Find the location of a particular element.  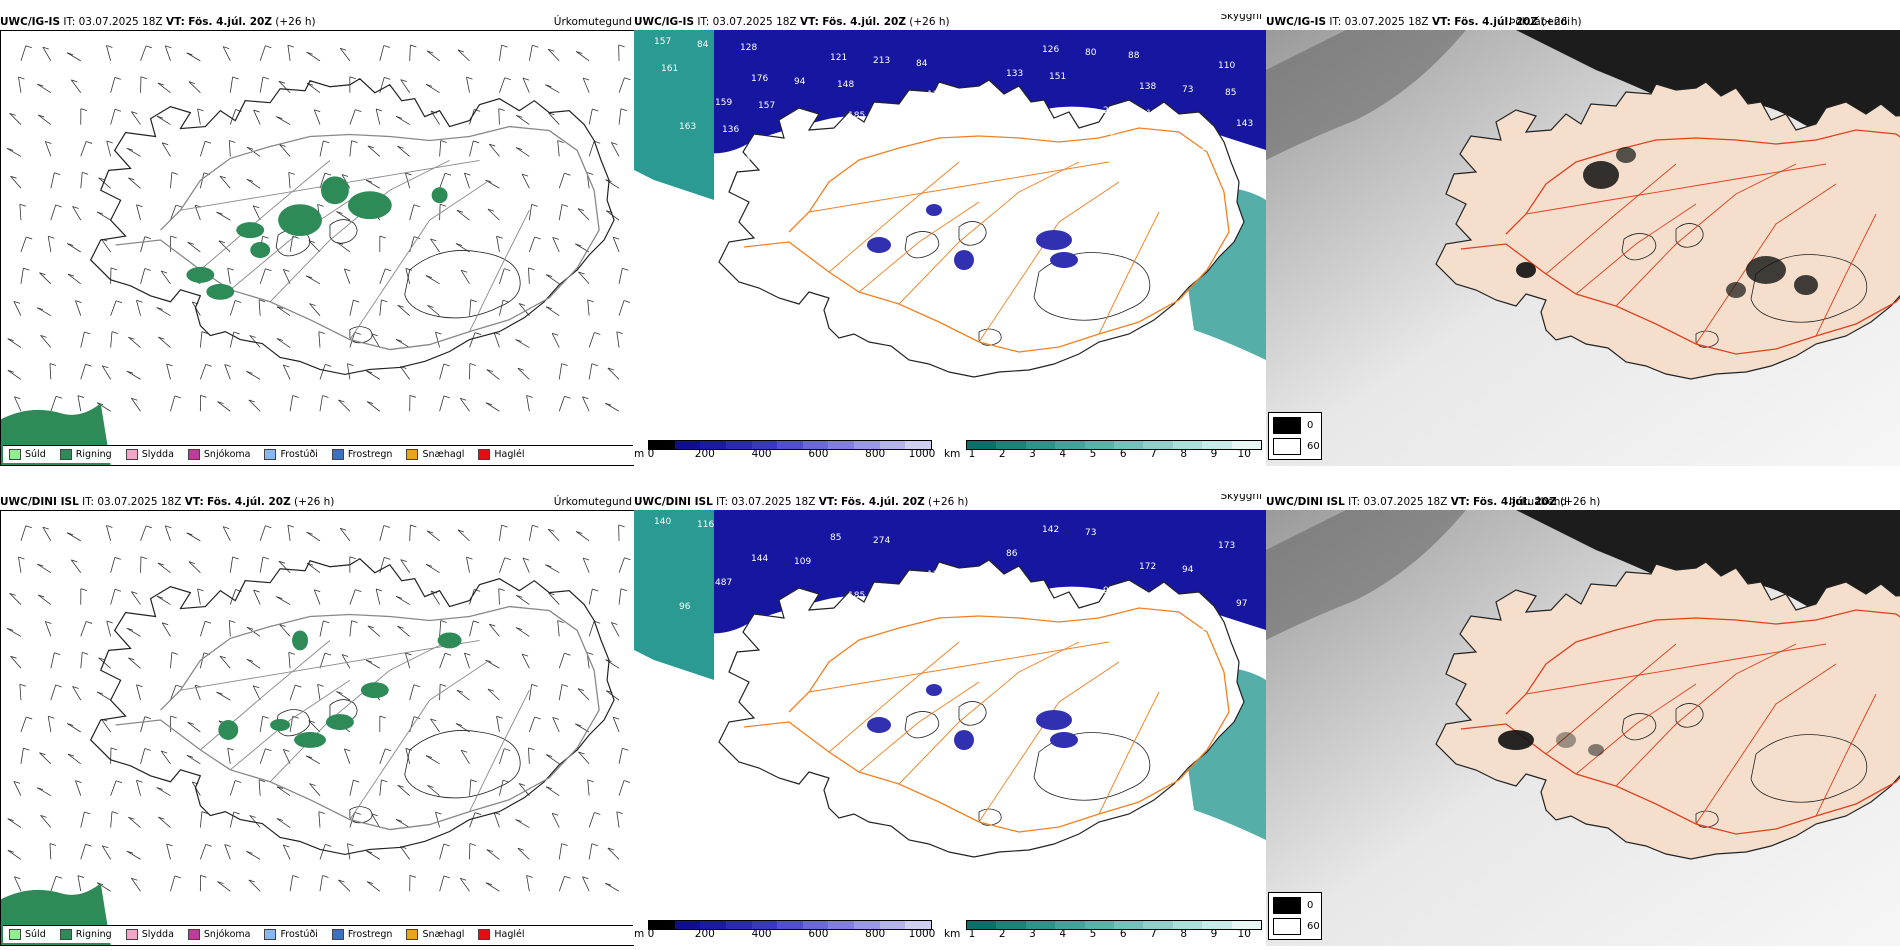

visibility-teal-sea is located at coordinates (674, 595).